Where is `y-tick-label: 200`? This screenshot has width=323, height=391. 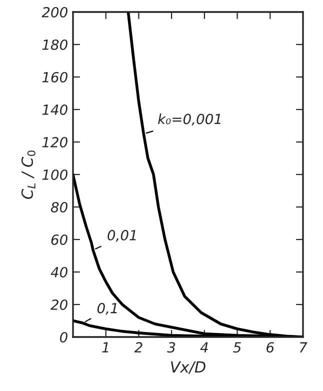 y-tick-label: 200 is located at coordinates (55, 12).